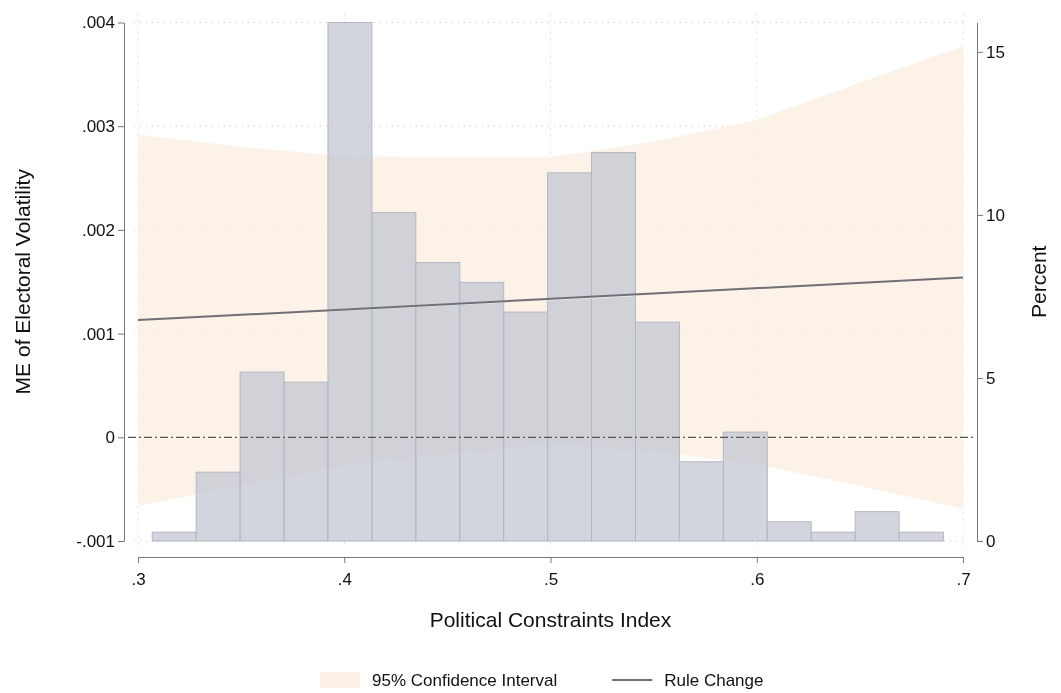 The width and height of the screenshot is (1061, 693). What do you see at coordinates (757, 579) in the screenshot?
I see `x-tick-label: .6` at bounding box center [757, 579].